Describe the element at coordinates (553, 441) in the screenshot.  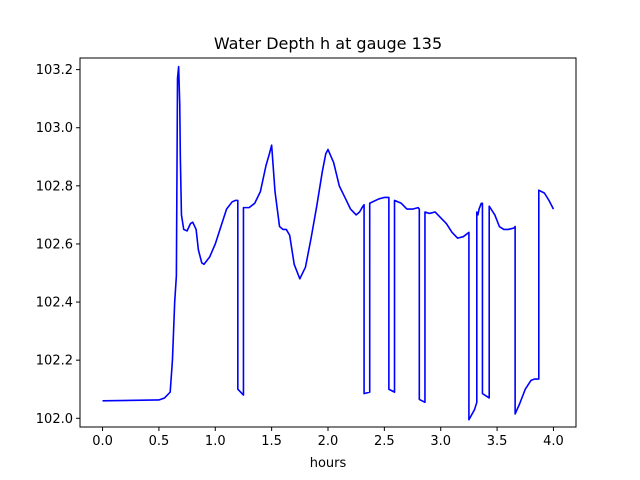
I see `x-tick-label: 4.0` at that location.